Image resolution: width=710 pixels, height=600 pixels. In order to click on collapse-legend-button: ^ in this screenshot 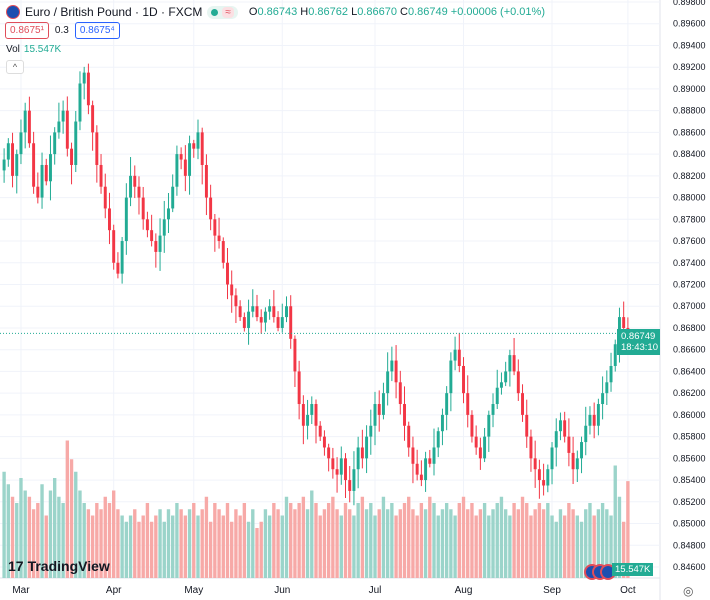, I will do `click(15, 67)`.